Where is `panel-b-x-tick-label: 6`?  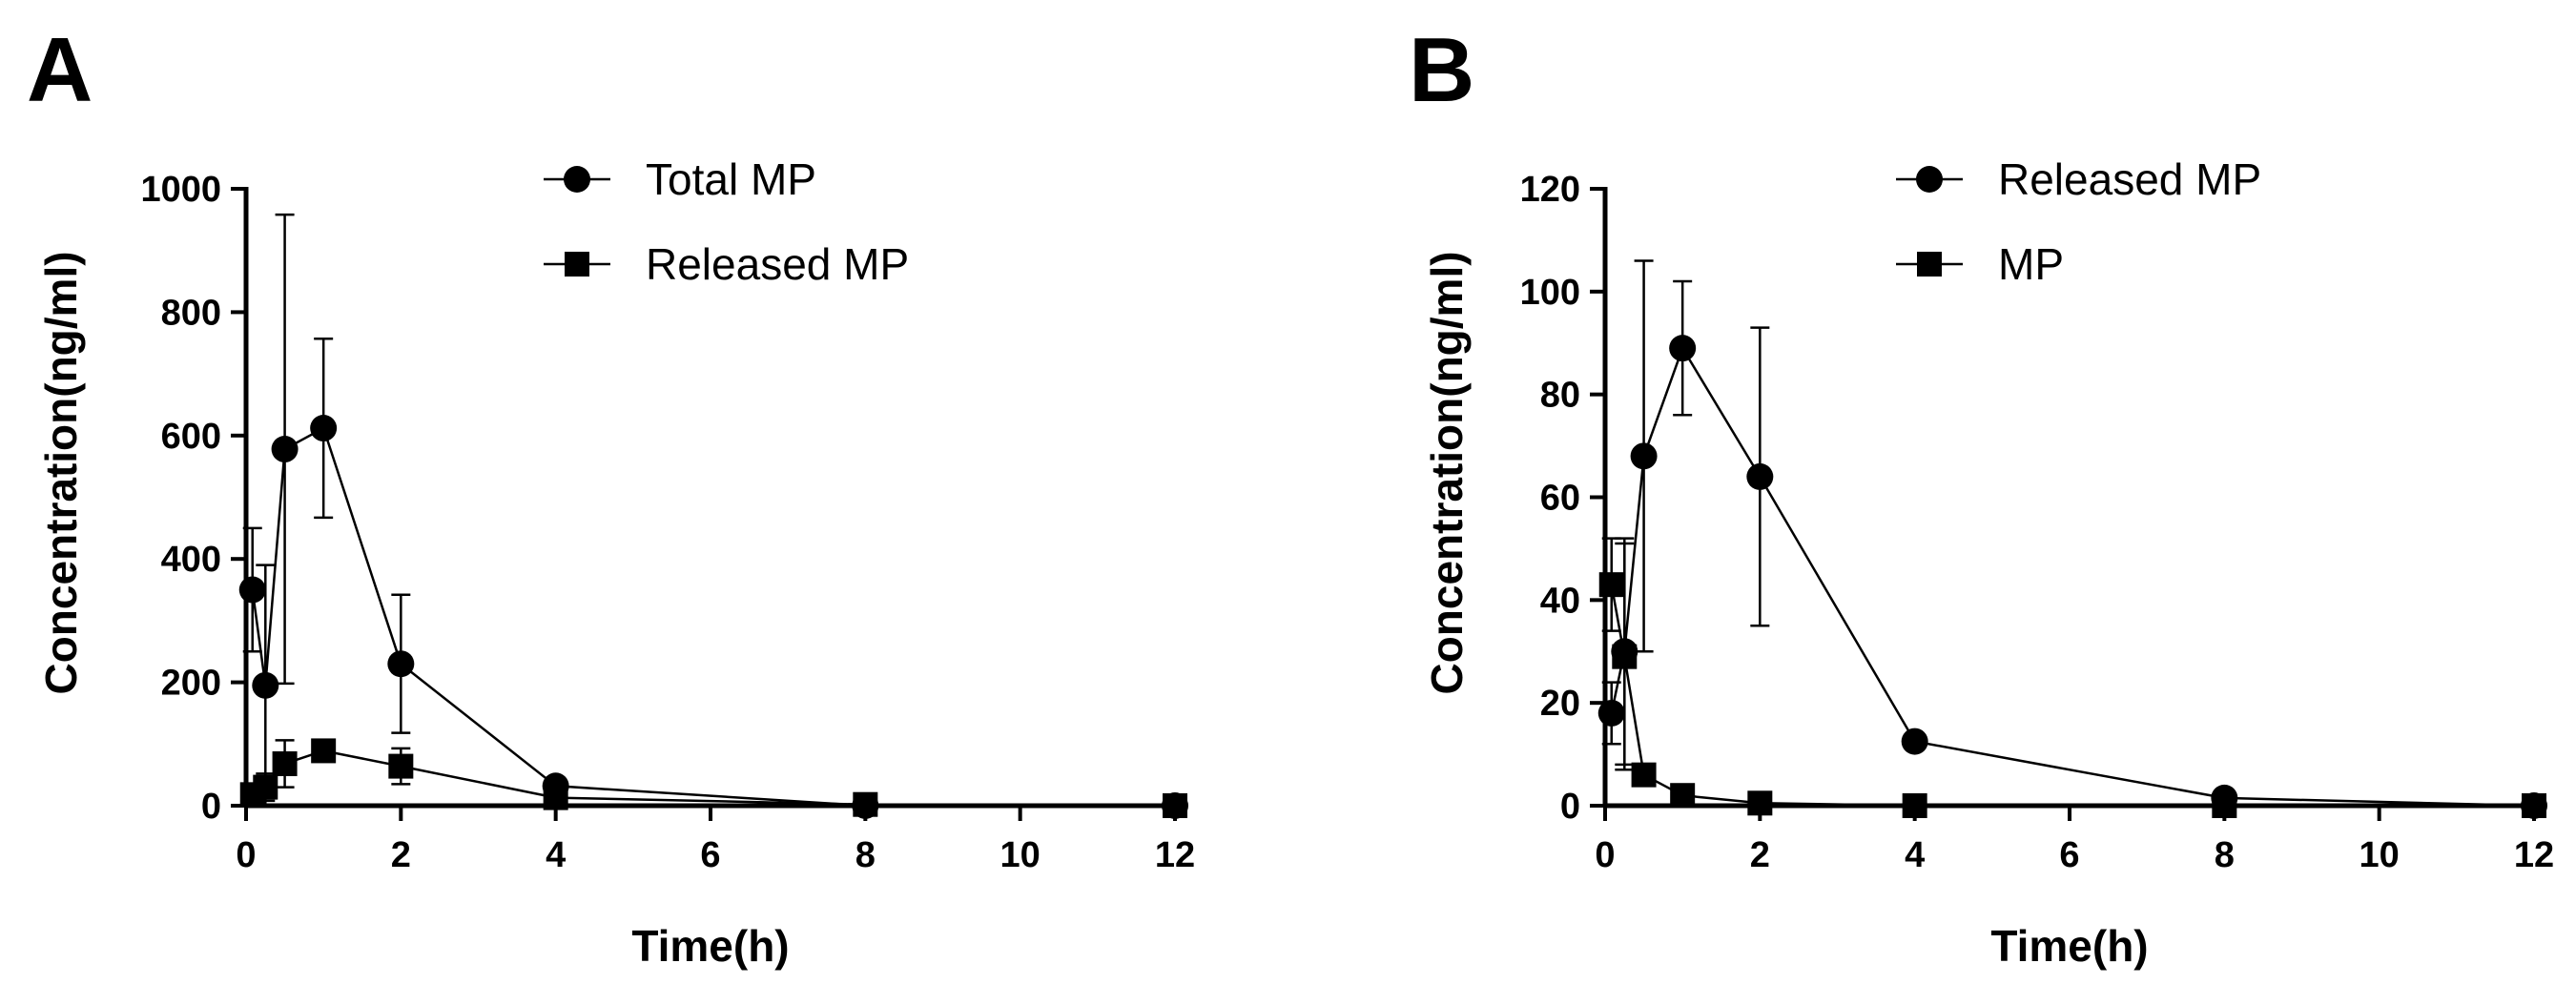
panel-b-x-tick-label: 6 is located at coordinates (2069, 855).